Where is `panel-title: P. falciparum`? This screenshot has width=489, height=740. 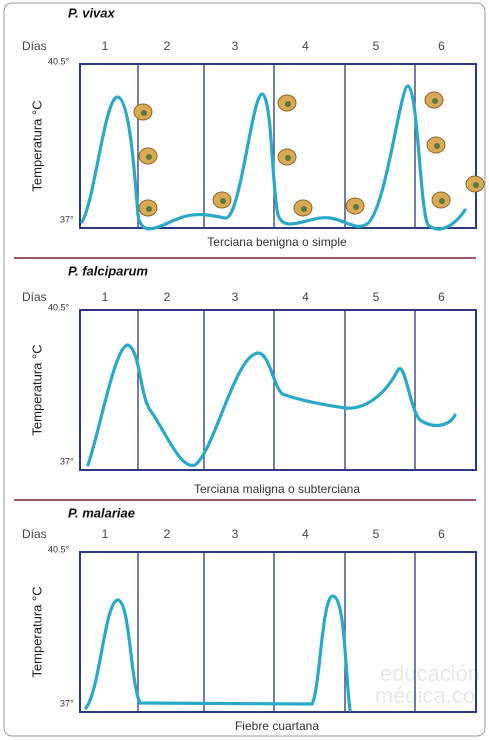 panel-title: P. falciparum is located at coordinates (108, 270).